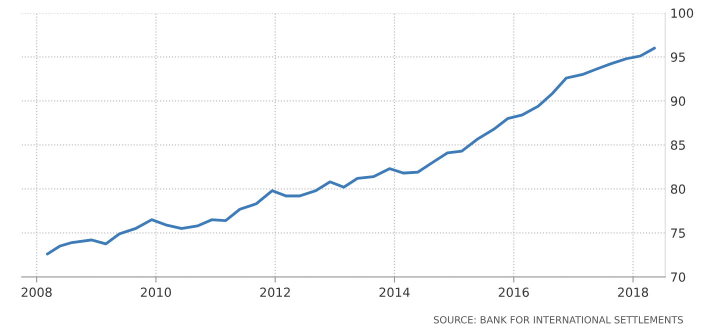  What do you see at coordinates (678, 277) in the screenshot?
I see `y-tick-label: 70` at bounding box center [678, 277].